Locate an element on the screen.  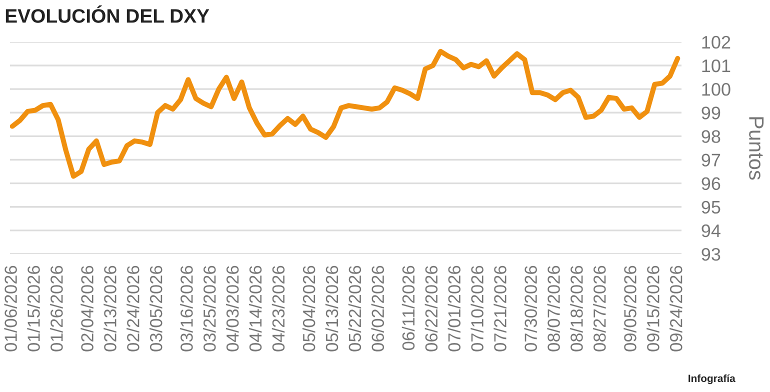
x-tick-label: 09/24/2026 is located at coordinates (676, 309).